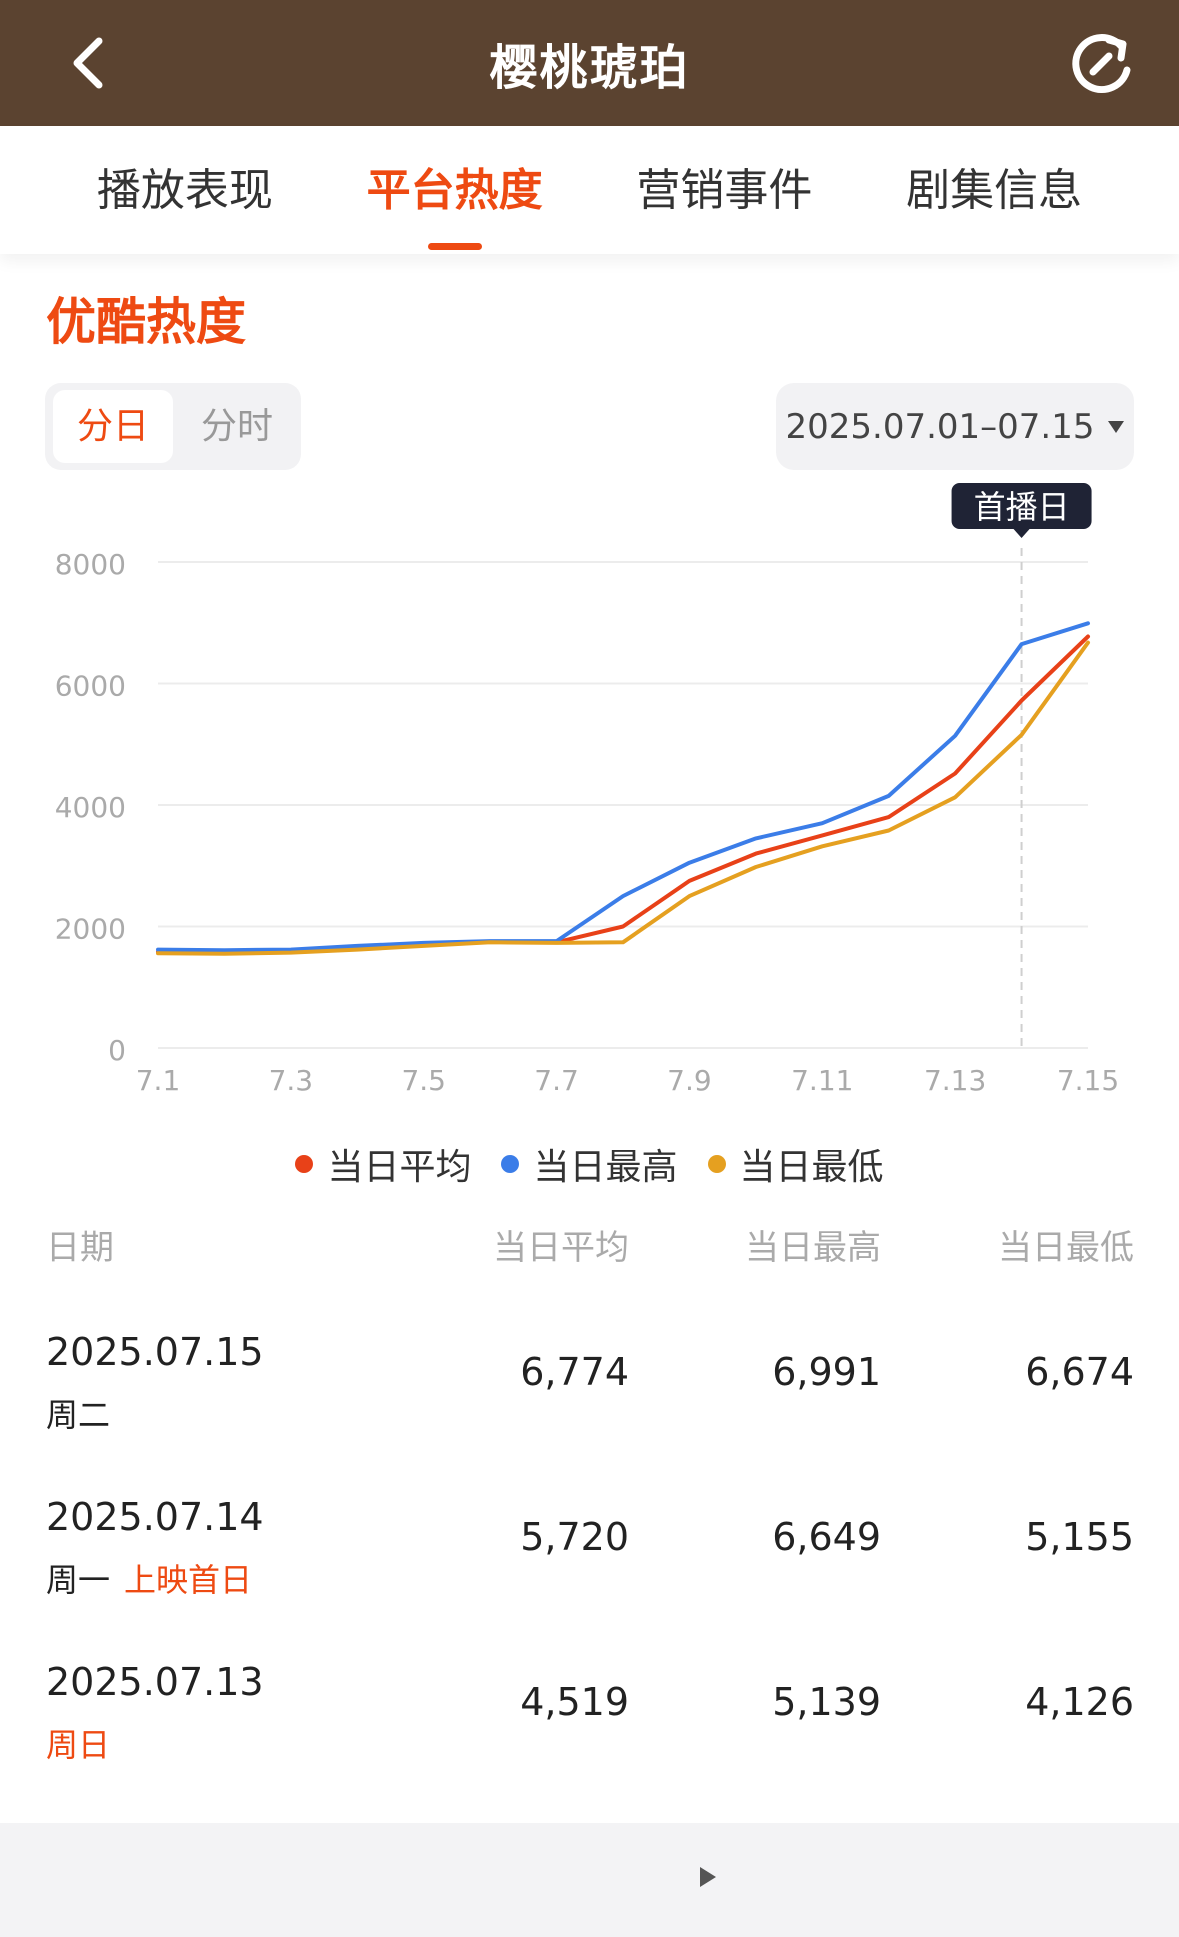 This screenshot has height=1937, width=1179. What do you see at coordinates (1088, 1080) in the screenshot?
I see `x-tick-label: 7.15` at bounding box center [1088, 1080].